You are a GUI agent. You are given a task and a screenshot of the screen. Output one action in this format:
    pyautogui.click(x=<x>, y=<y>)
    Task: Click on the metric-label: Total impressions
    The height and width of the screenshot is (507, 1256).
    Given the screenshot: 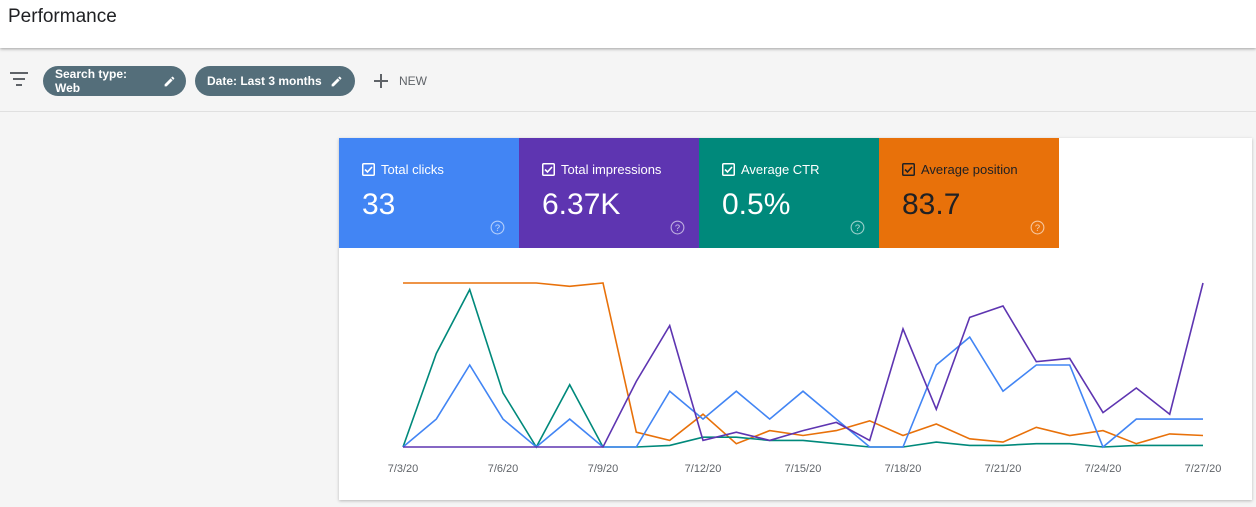 What is the action you would take?
    pyautogui.click(x=611, y=169)
    